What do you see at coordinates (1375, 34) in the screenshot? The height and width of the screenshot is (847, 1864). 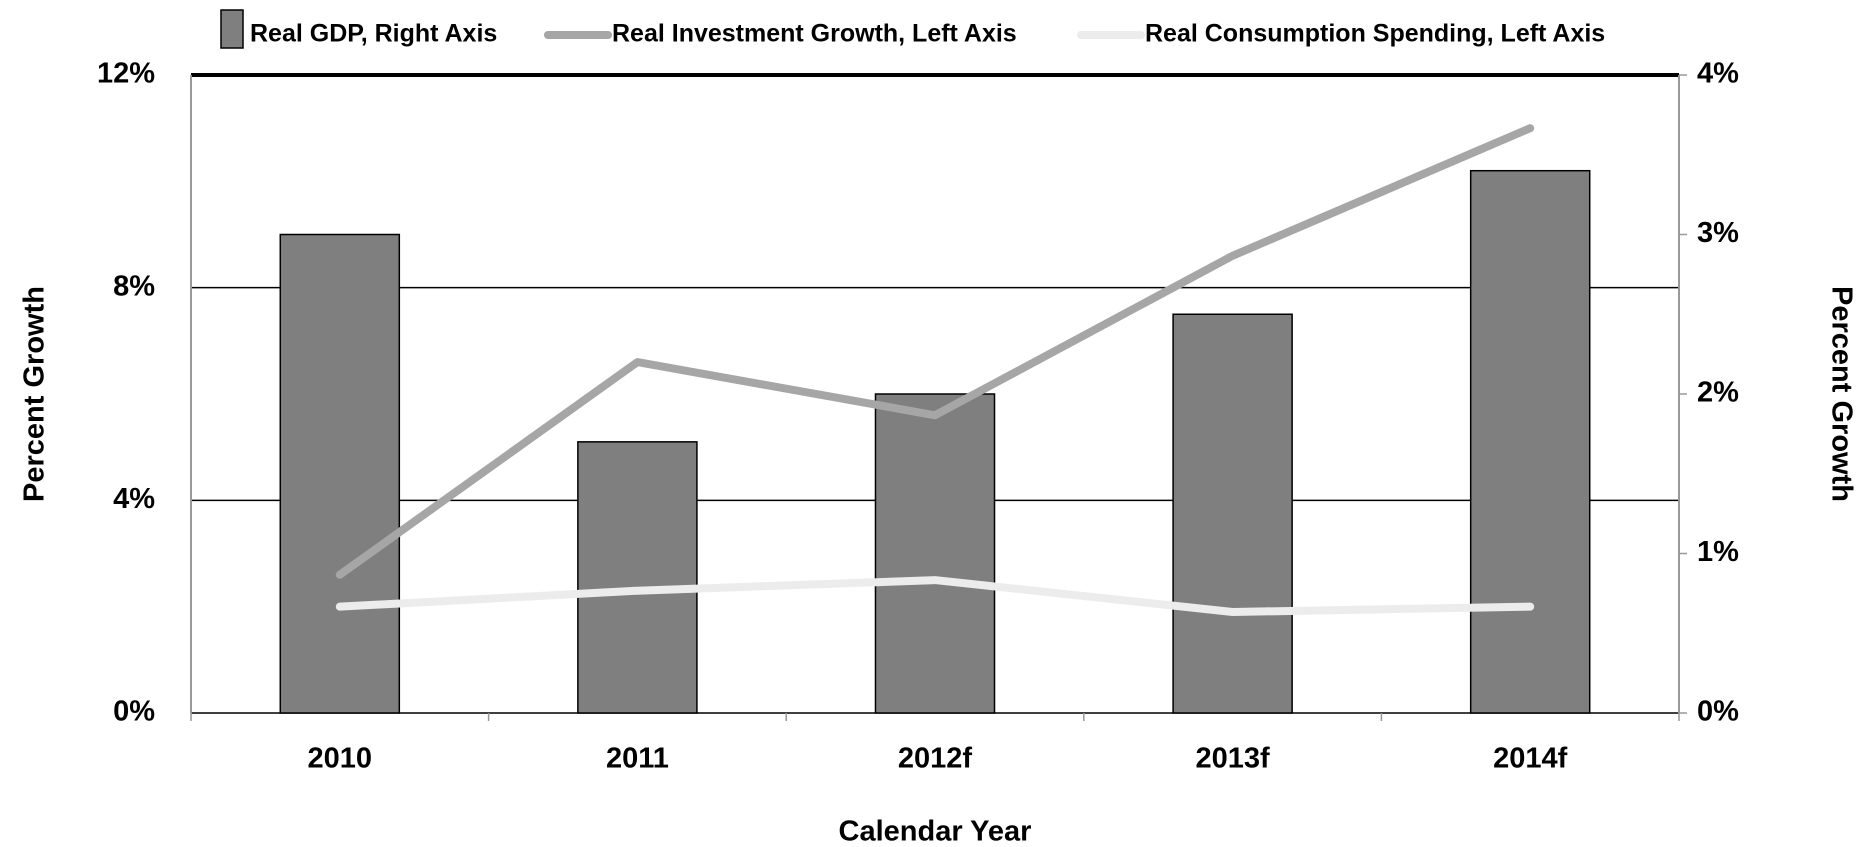 I see `legend-label: Real Consumption Spending, Left Axis` at bounding box center [1375, 34].